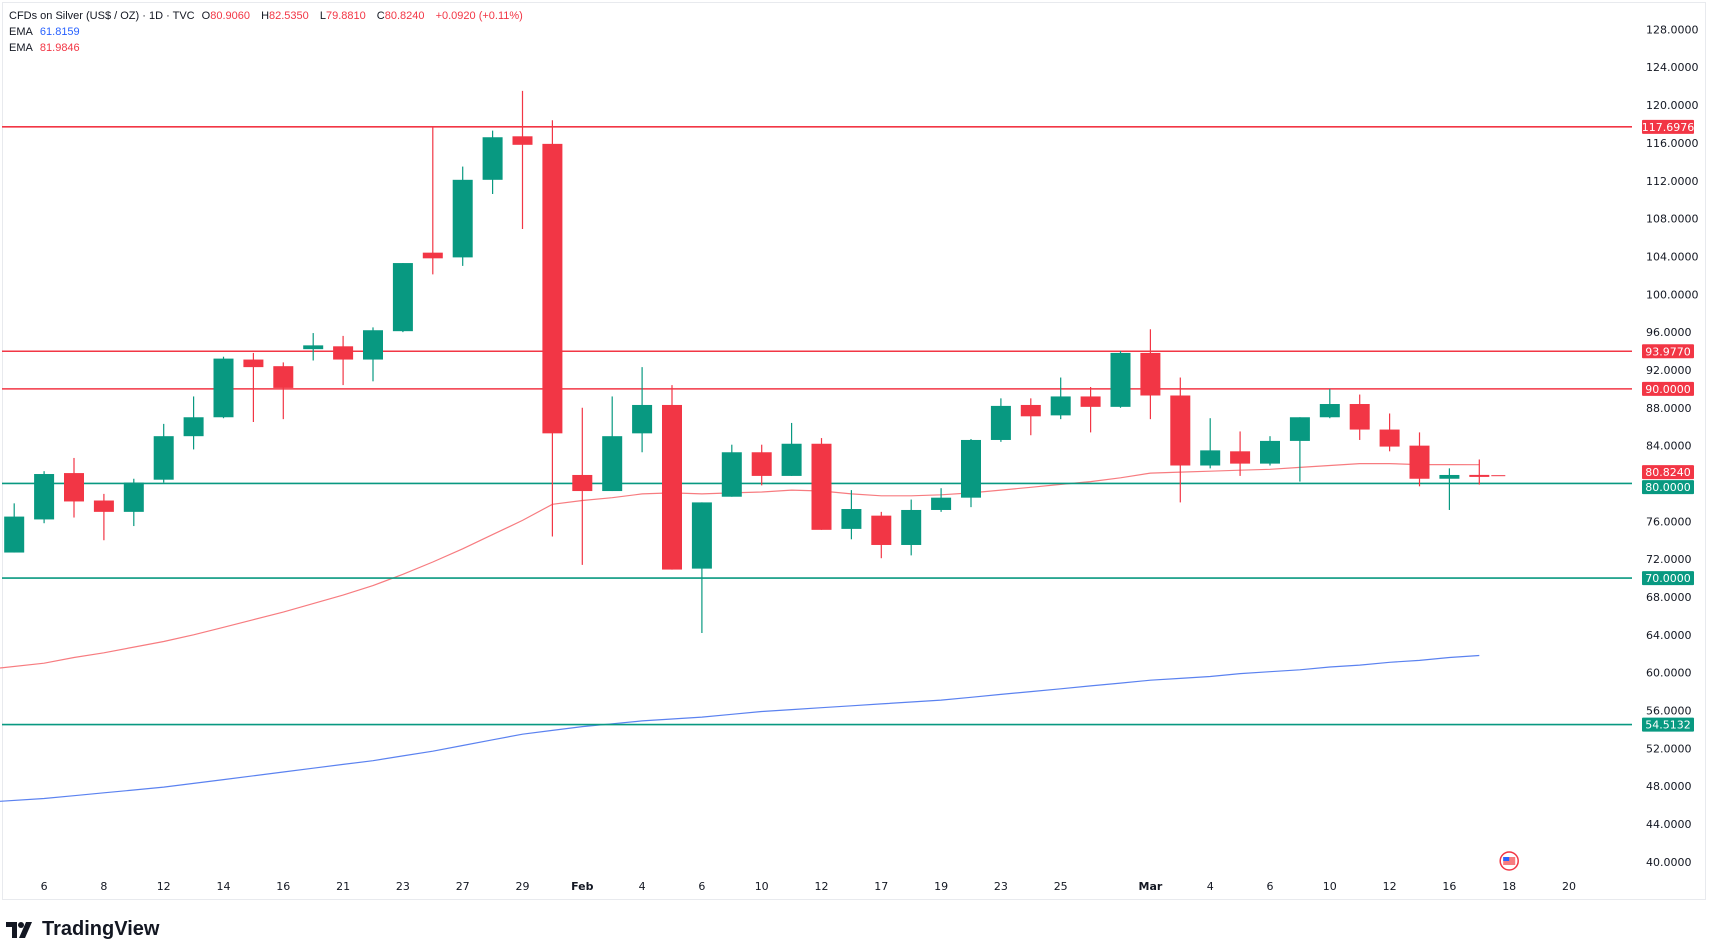 The image size is (1709, 948). What do you see at coordinates (1669, 862) in the screenshot?
I see `y-tick-label: 40.0000` at bounding box center [1669, 862].